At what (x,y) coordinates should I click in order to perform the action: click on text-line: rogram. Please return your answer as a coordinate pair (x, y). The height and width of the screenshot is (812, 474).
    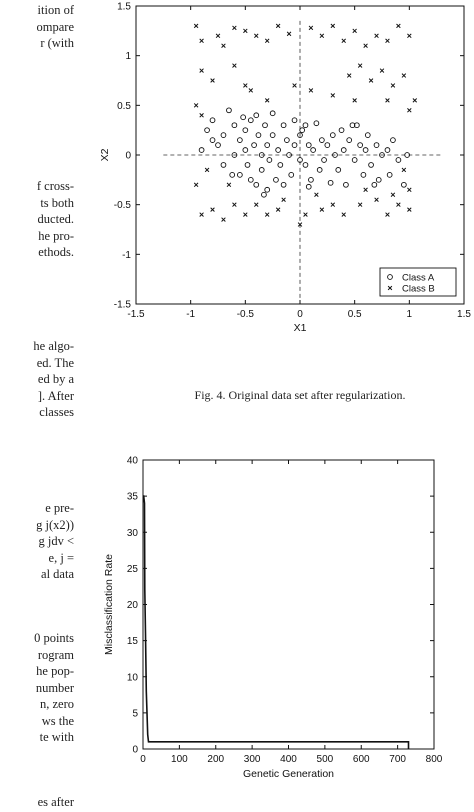
    Looking at the image, I should click on (55, 654).